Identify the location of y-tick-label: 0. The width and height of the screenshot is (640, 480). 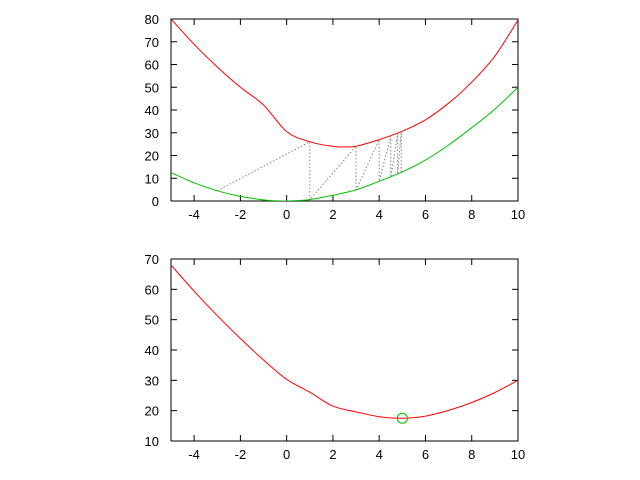
(155, 201).